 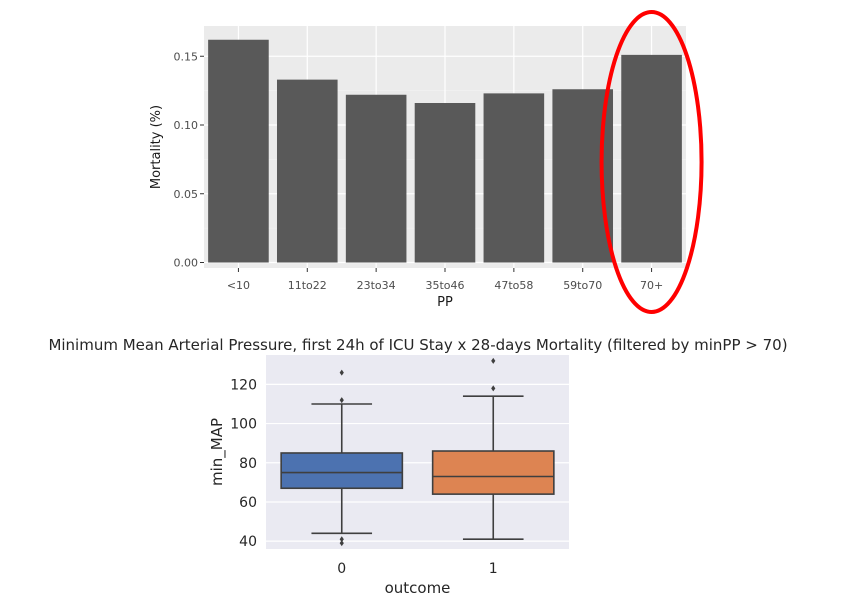 I want to click on x-tick-label: 47to58, so click(x=513, y=285).